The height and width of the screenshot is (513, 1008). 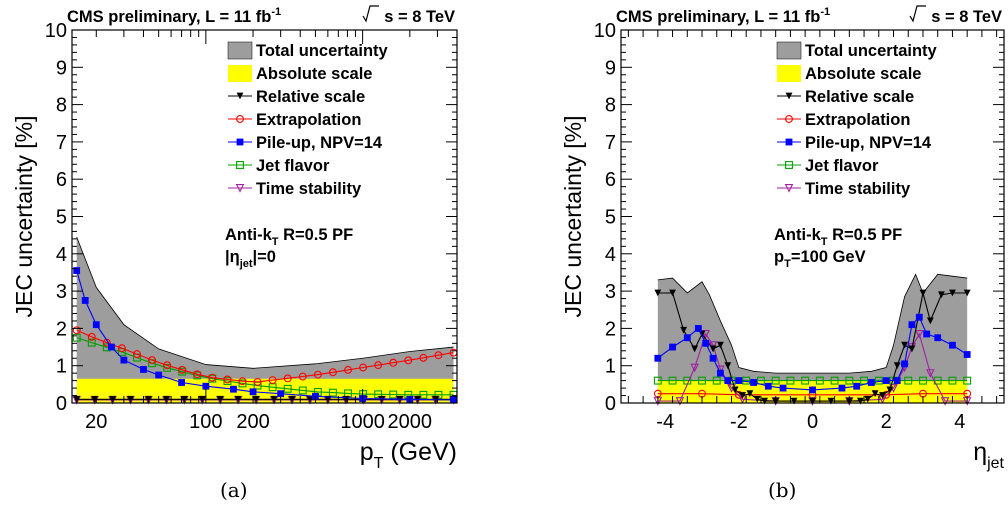 What do you see at coordinates (812, 338) in the screenshot?
I see `series-total-uncertainty-band` at bounding box center [812, 338].